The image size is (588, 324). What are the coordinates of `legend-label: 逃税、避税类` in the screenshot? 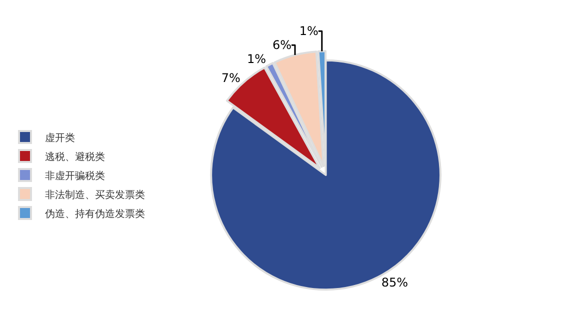 It's located at (75, 156).